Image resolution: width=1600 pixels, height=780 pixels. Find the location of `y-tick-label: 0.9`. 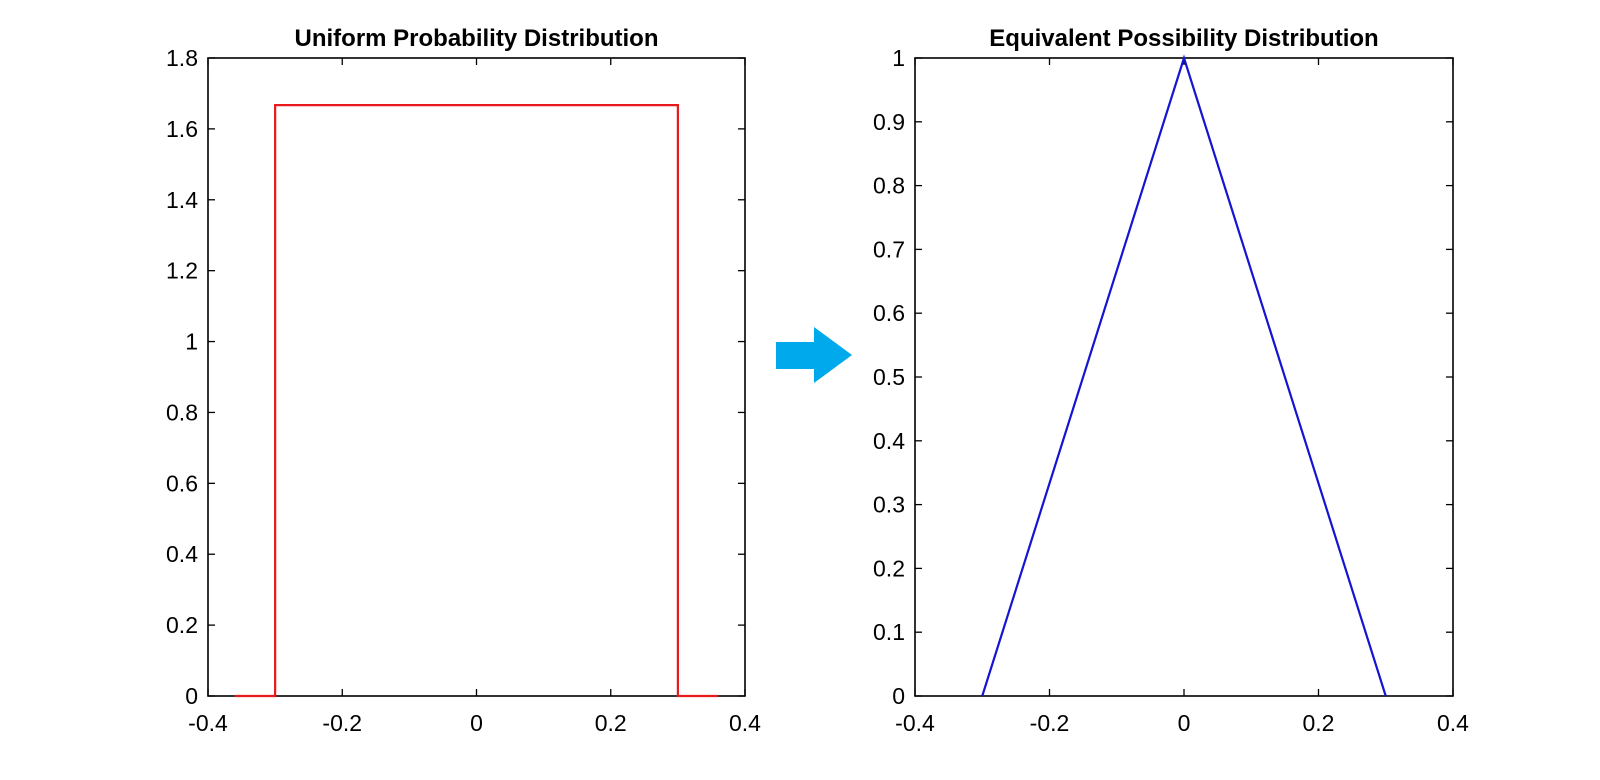

y-tick-label: 0.9 is located at coordinates (889, 122).